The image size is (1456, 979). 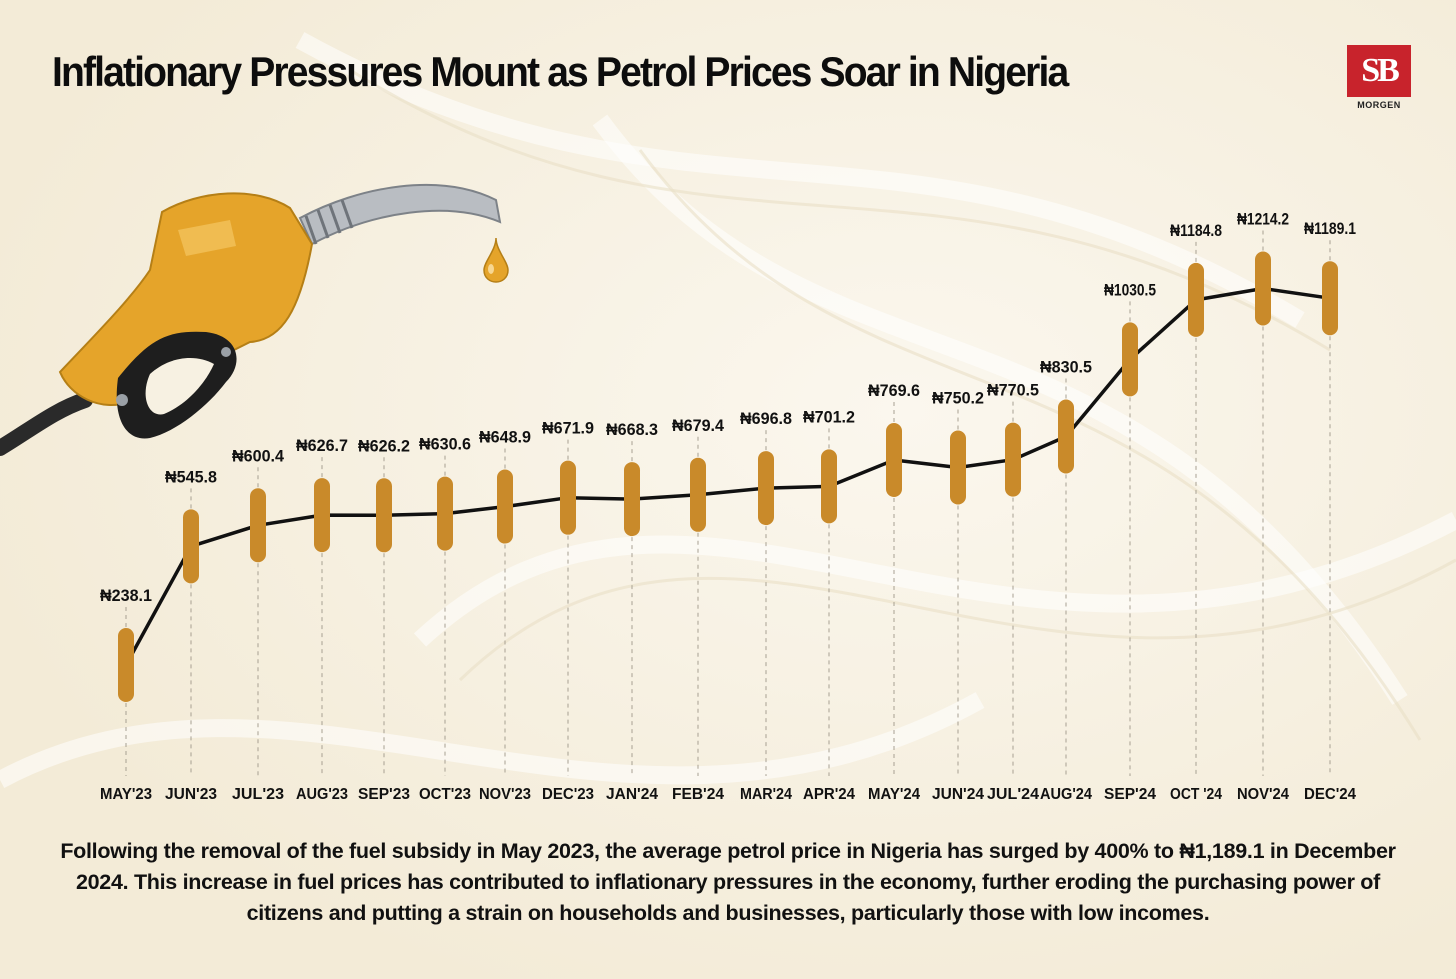 What do you see at coordinates (766, 418) in the screenshot?
I see `data-label: ₦696.8` at bounding box center [766, 418].